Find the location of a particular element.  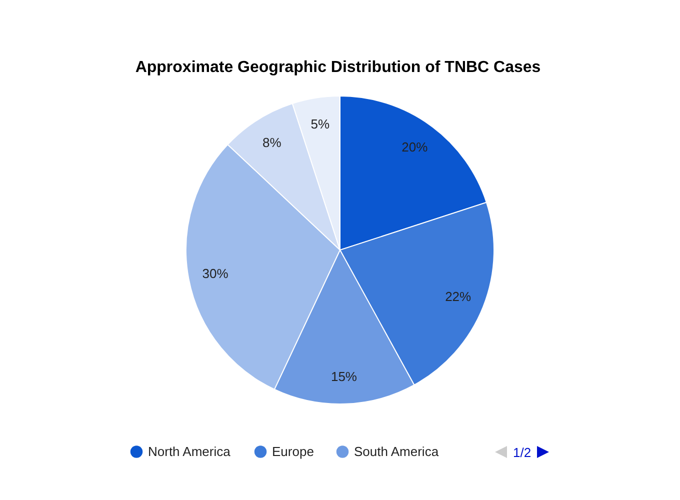

legend-label: South America is located at coordinates (397, 451).